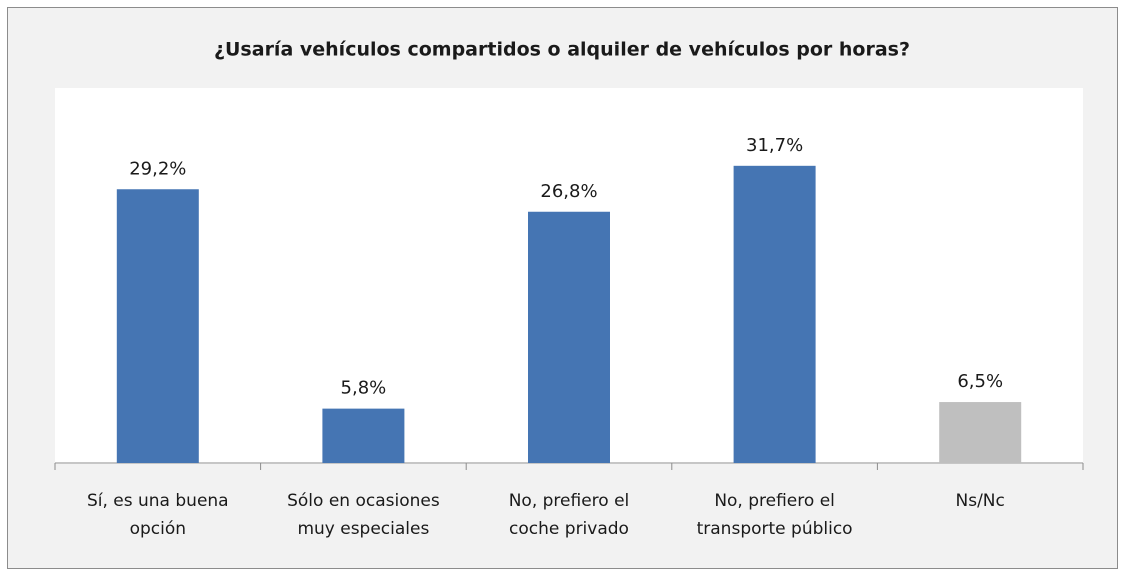  Describe the element at coordinates (775, 529) in the screenshot. I see `x-tick-label: transporte público` at that location.